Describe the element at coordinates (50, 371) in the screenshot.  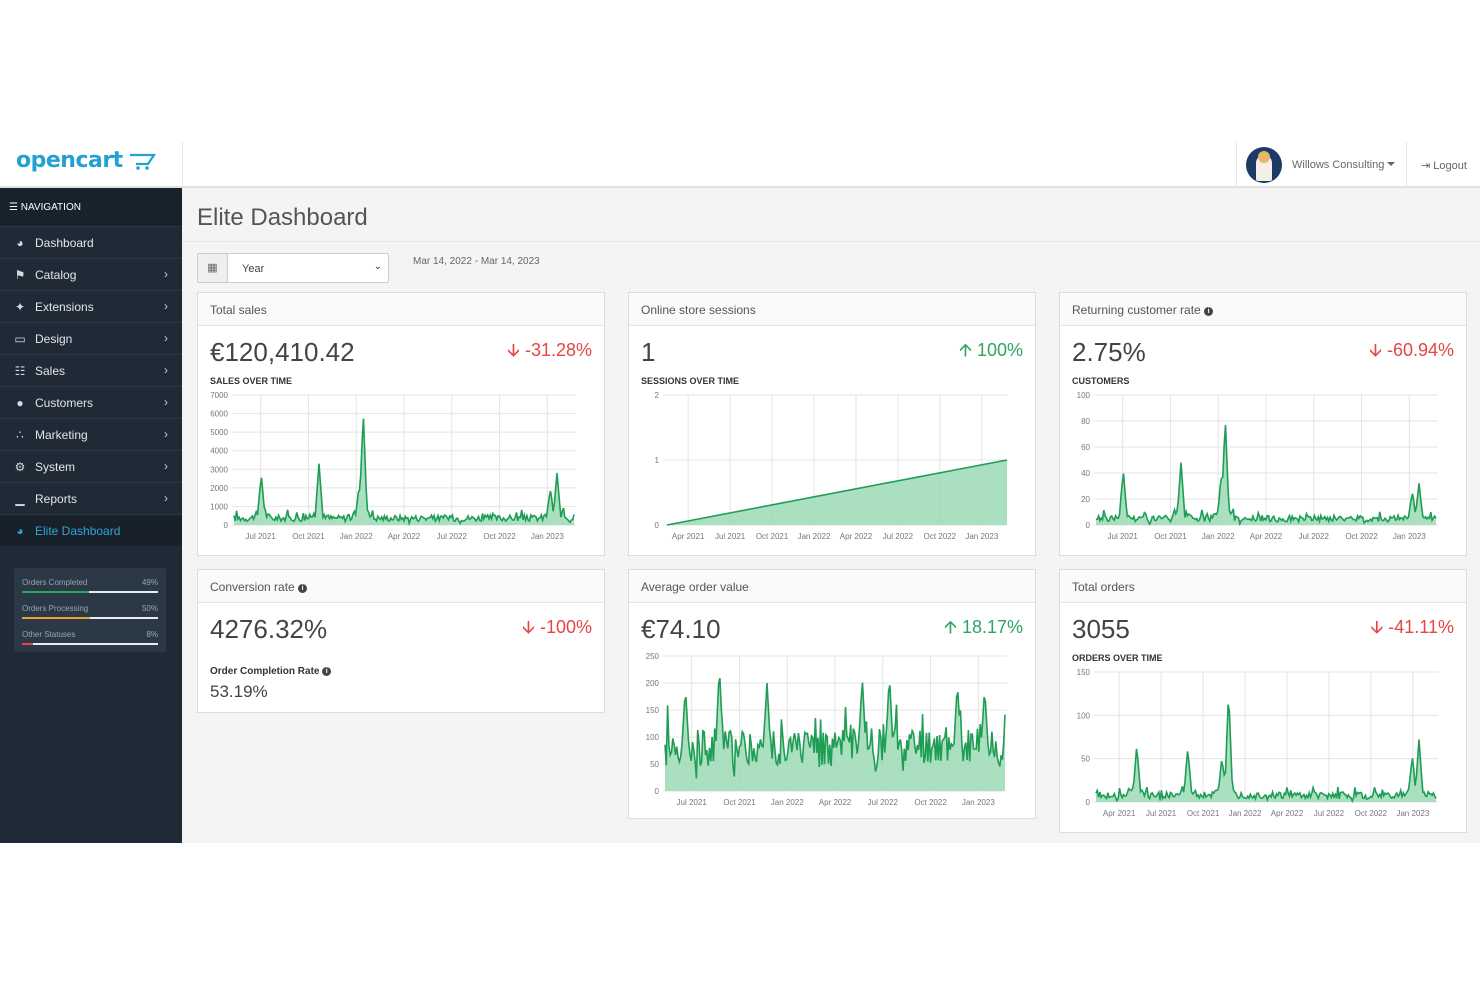
I see `sidebar-item-label: Sales` at that location.